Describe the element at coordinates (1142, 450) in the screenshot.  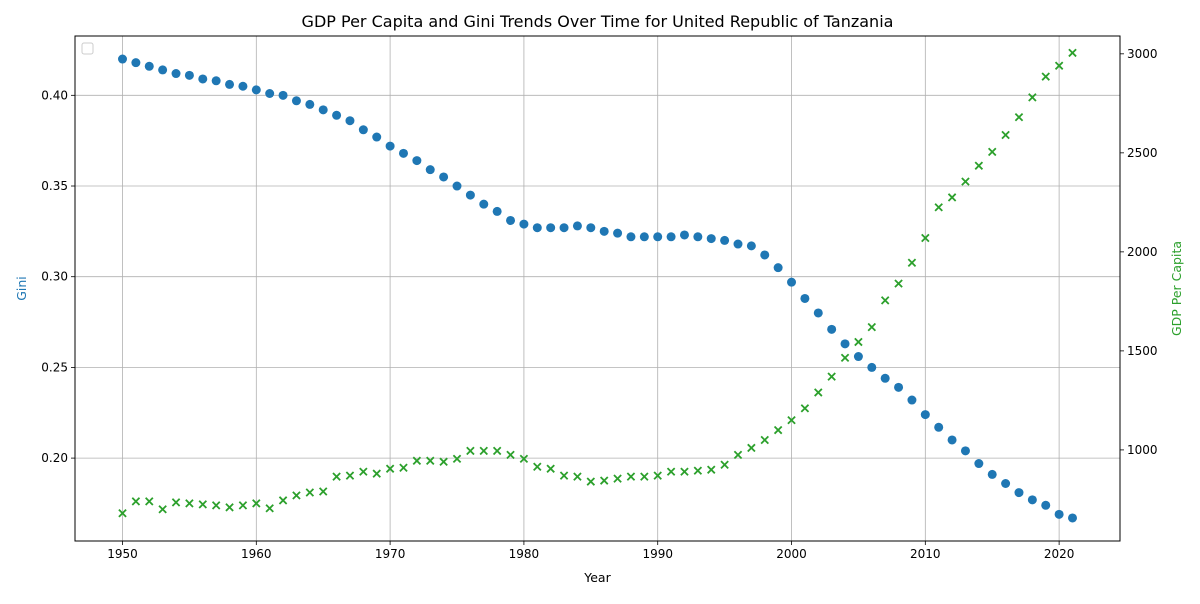
I see `y-right-tick-label: 1000` at that location.